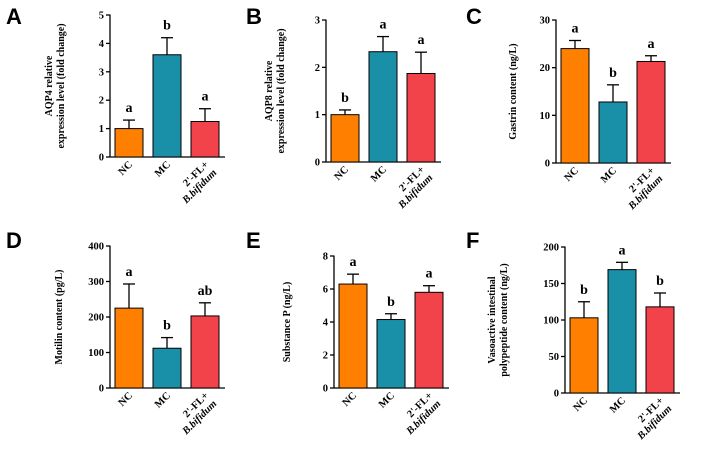  Describe the element at coordinates (504, 319) in the screenshot. I see `y-axis-title: polypeptide content (ng/L)` at that location.